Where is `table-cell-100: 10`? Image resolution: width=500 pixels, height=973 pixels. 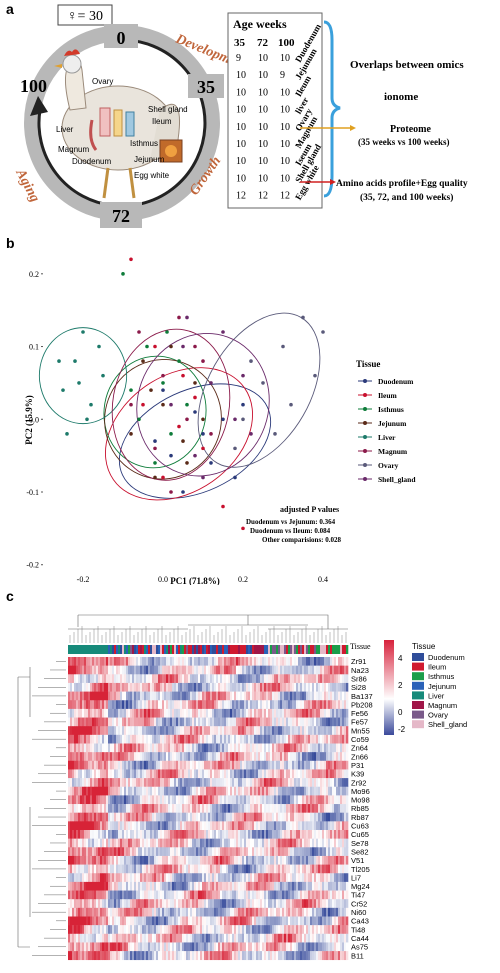
table-cell-100: 10 is located at coordinates (285, 144).